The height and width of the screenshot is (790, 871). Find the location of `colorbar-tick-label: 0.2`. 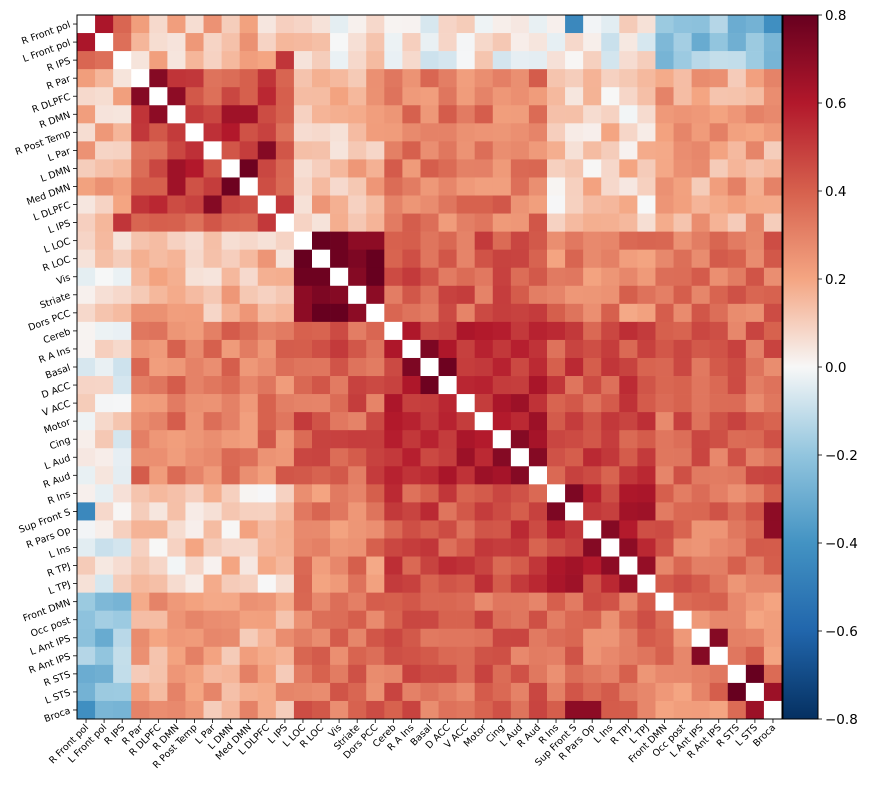

colorbar-tick-label: 0.2 is located at coordinates (835, 280).